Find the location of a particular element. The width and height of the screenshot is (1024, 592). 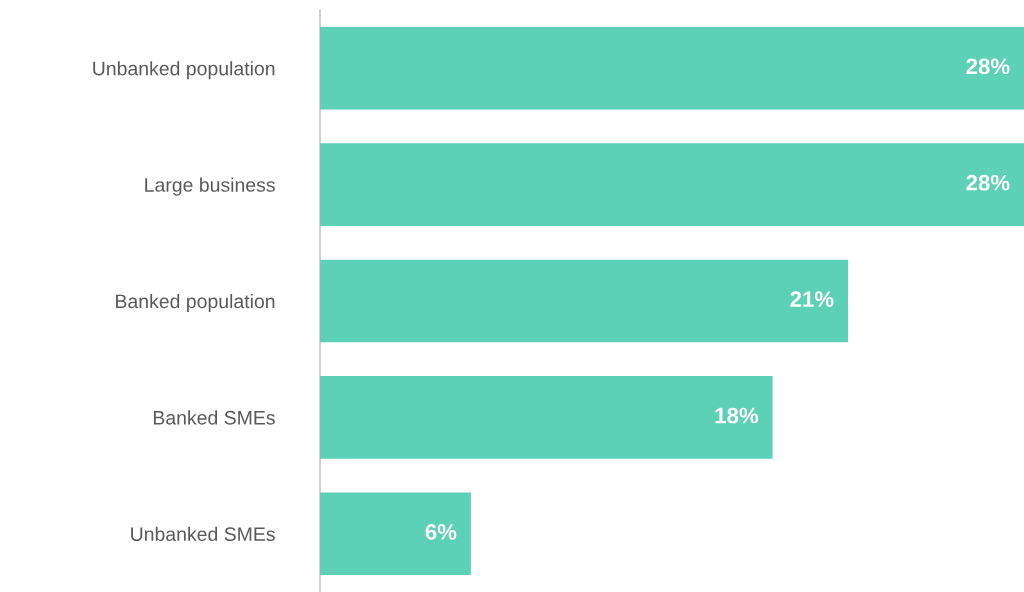

y-tick-label: Banked population is located at coordinates (195, 303).